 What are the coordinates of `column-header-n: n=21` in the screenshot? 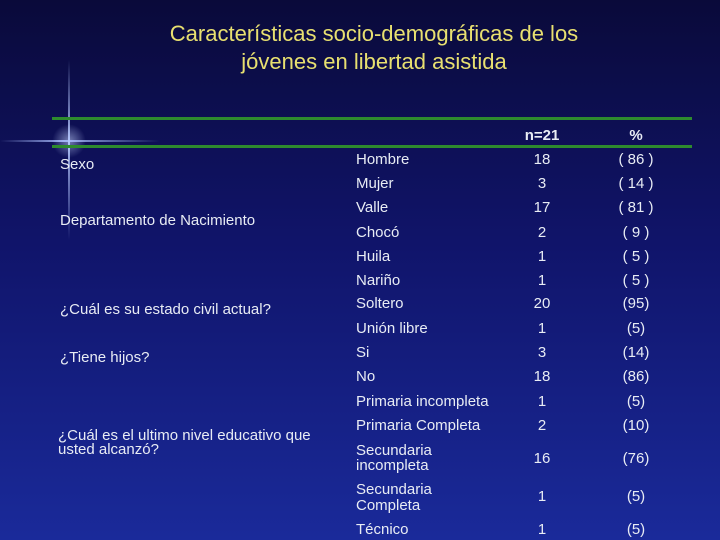 It's located at (542, 135).